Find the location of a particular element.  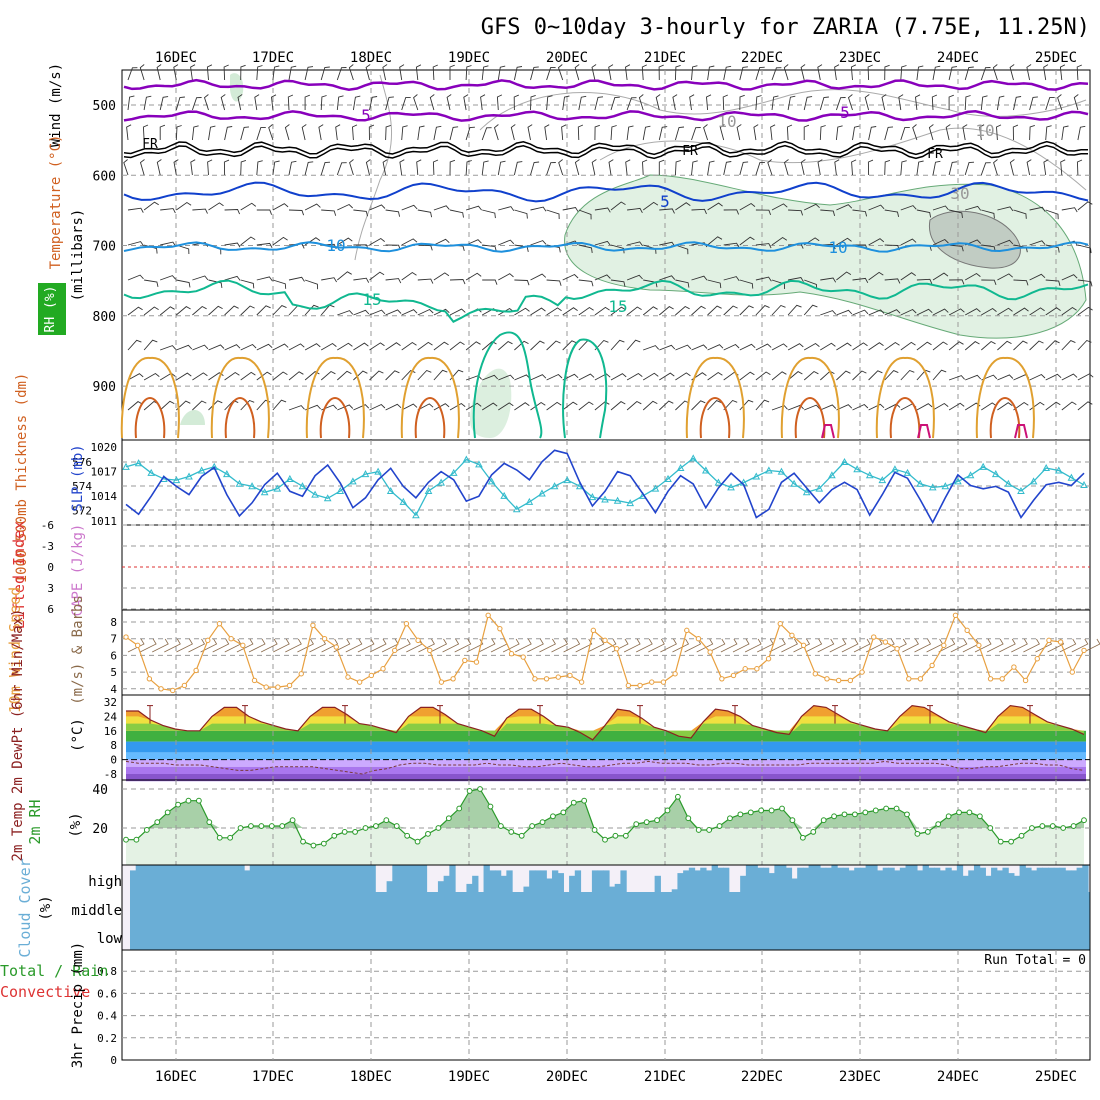

teal-blob is located at coordinates (585, 388).